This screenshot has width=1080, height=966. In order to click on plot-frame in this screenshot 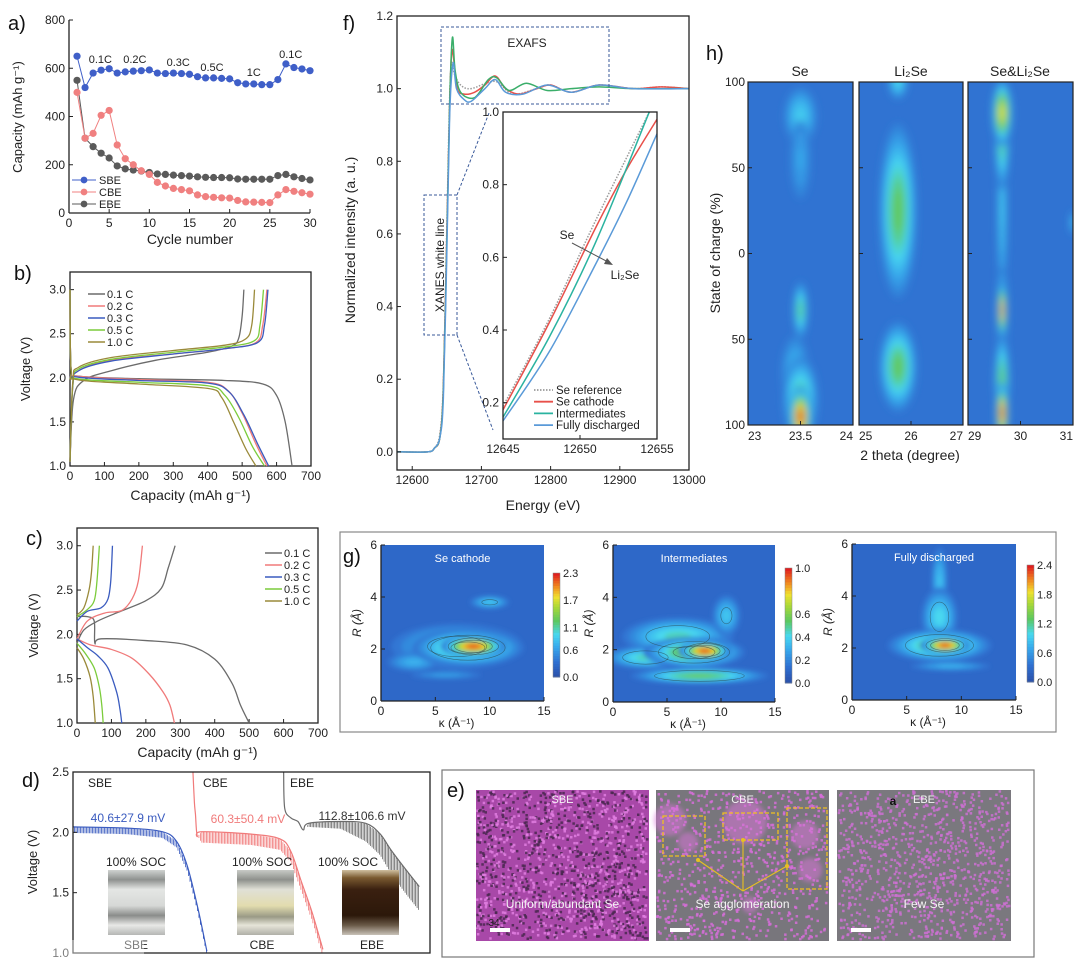, I will do `click(197, 625)`.